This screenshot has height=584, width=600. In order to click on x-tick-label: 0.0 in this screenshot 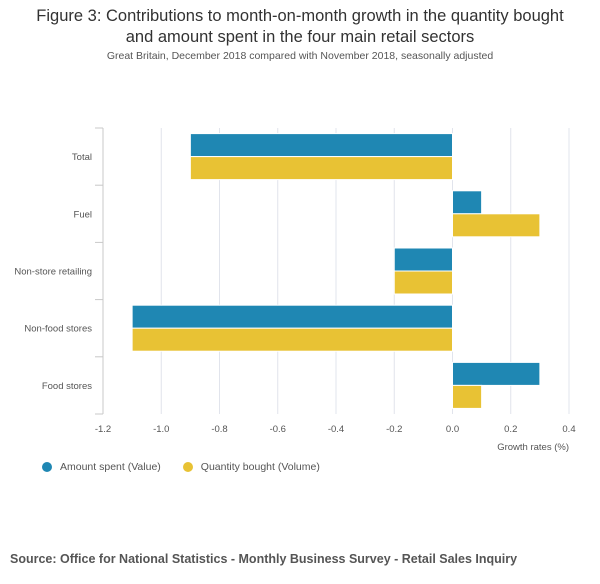, I will do `click(452, 429)`.